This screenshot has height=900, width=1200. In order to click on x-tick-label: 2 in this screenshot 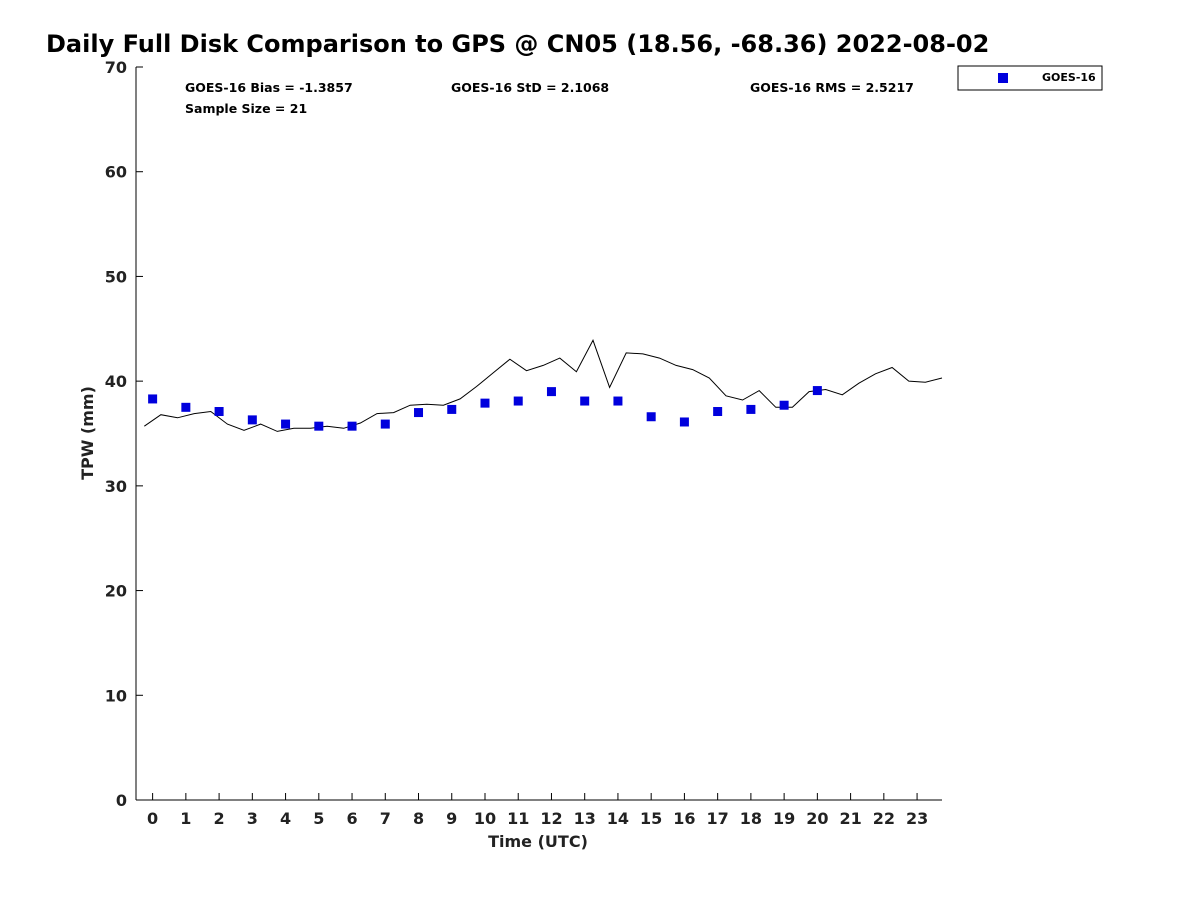, I will do `click(219, 818)`.